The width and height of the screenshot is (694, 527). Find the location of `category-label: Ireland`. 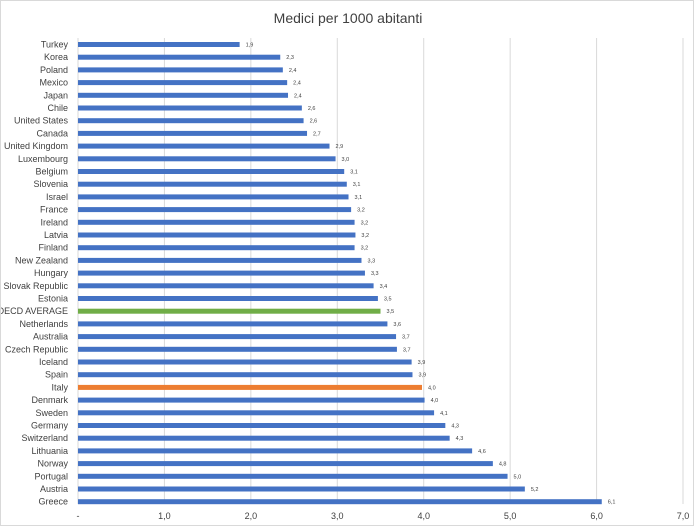

category-label: Ireland is located at coordinates (54, 222).